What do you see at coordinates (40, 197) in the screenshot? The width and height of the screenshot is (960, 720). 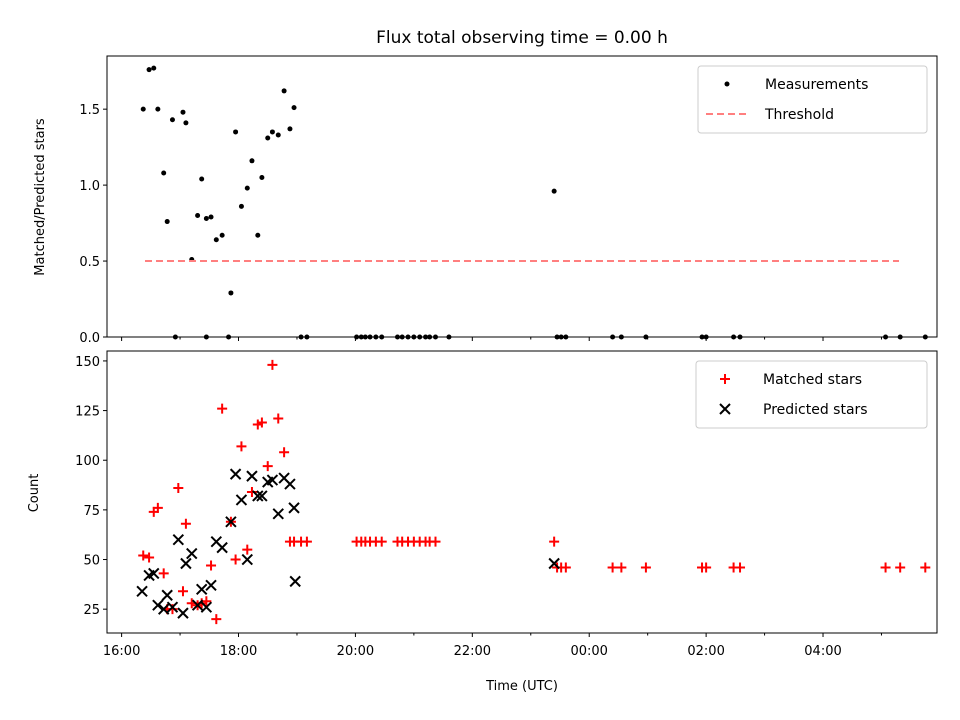 I see `top-ylabel: Matched/Predicted stars` at bounding box center [40, 197].